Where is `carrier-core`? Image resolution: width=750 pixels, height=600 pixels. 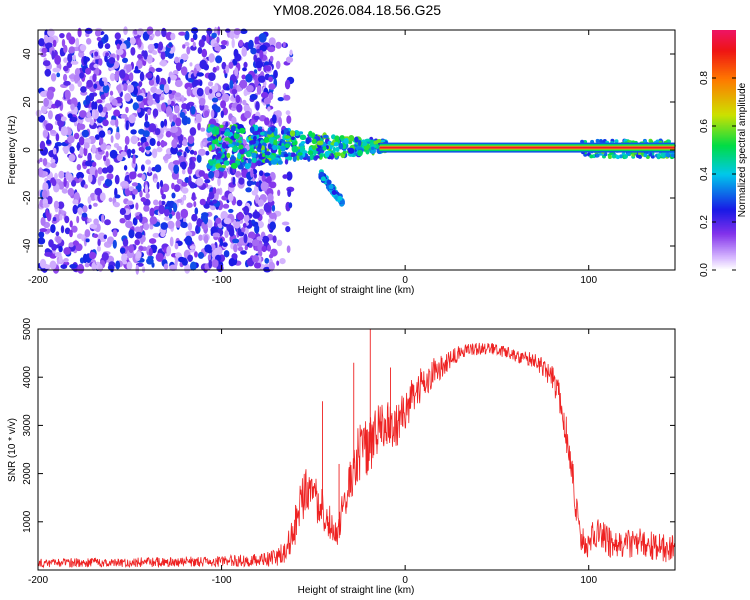 carrier-core is located at coordinates (527, 147).